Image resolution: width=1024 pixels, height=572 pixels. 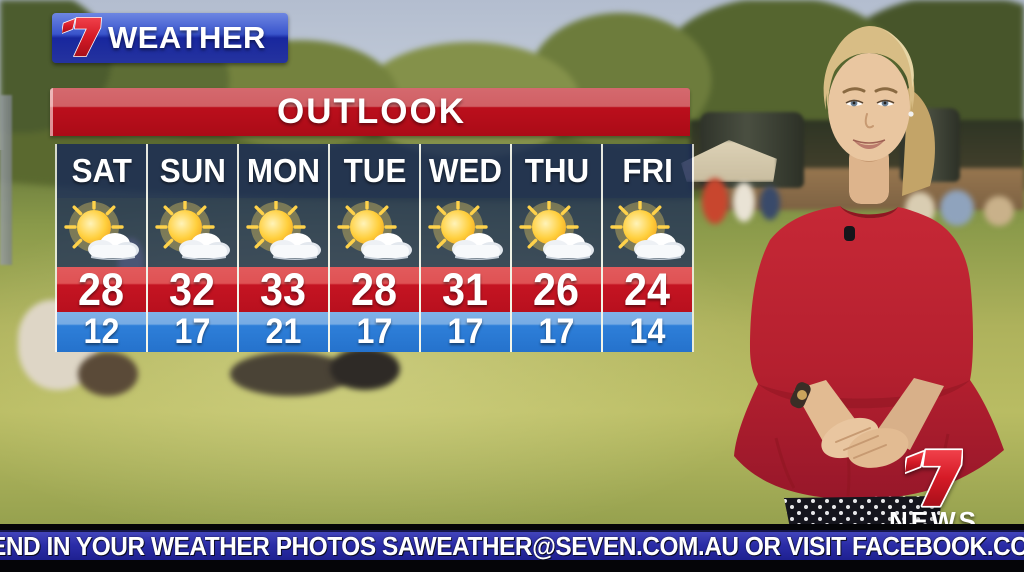 I want to click on outlook-header: OUTLOOK, so click(x=370, y=112).